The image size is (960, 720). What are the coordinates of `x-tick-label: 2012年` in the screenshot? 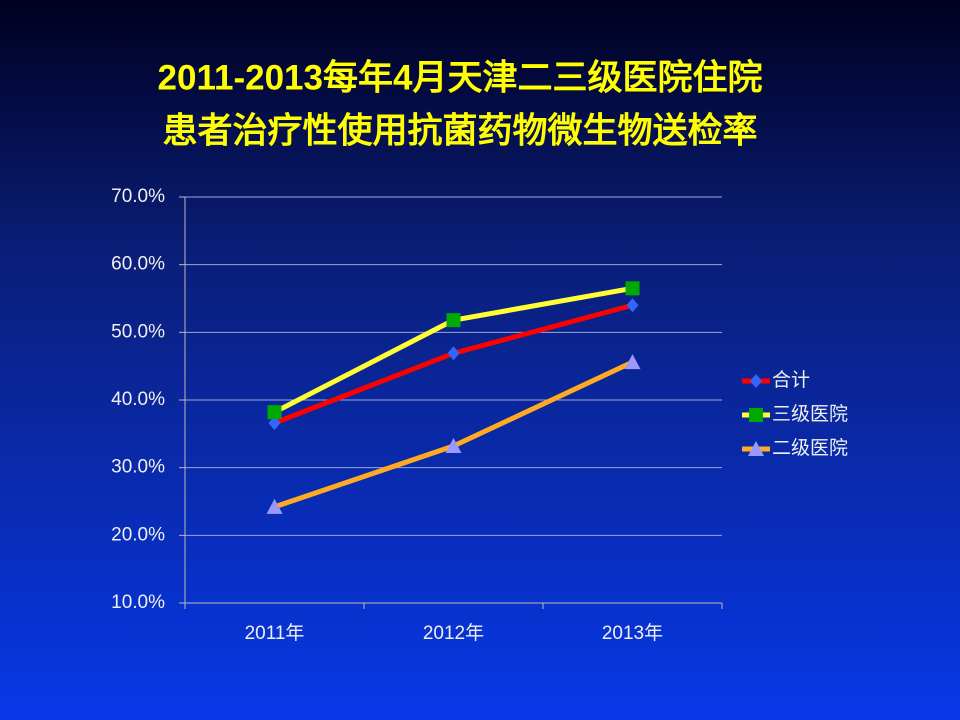 It's located at (453, 633).